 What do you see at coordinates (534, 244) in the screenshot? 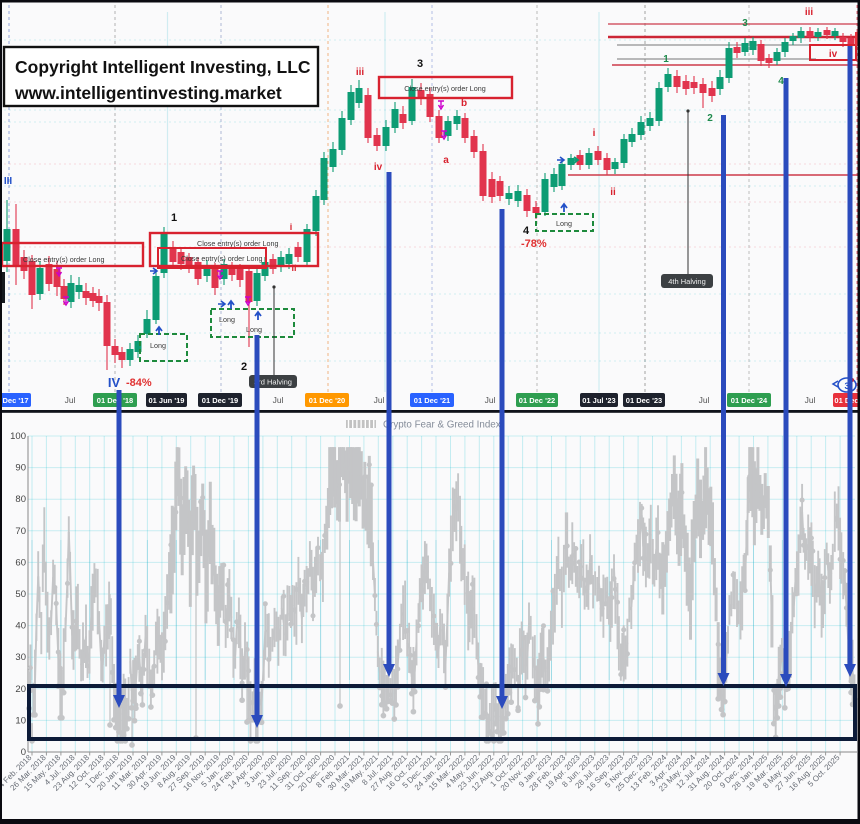
I see `svg-text: -78%` at bounding box center [534, 244].